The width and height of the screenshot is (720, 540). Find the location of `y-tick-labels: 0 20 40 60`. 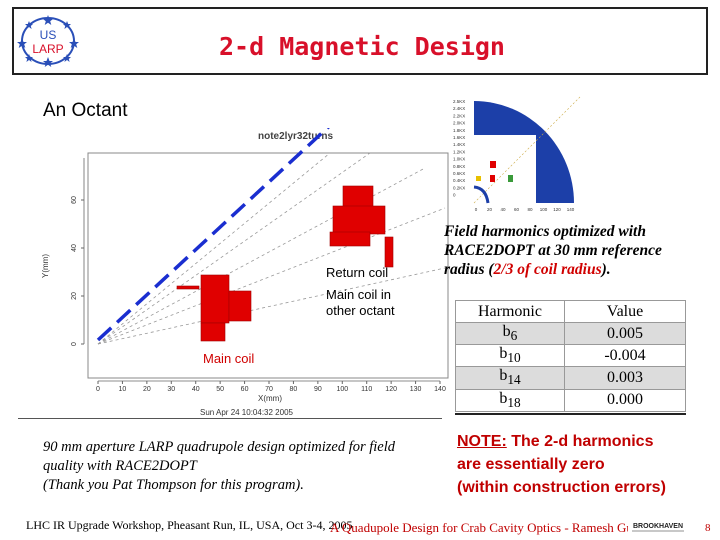

y-tick-labels: 0 20 40 60 is located at coordinates (77, 271).